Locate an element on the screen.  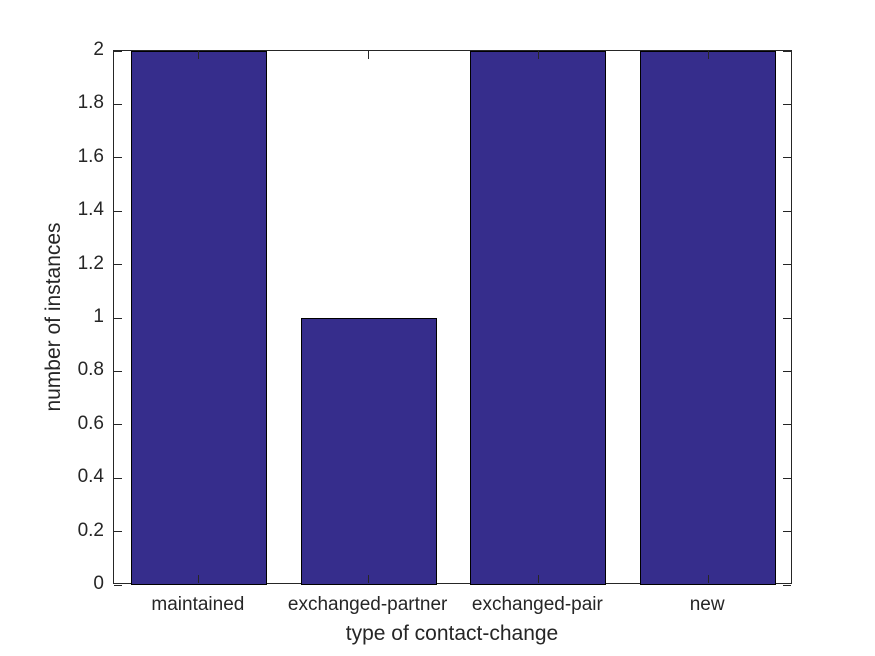
x-tick-label-exchanged-partner: exchanged-partner is located at coordinates (367, 604).